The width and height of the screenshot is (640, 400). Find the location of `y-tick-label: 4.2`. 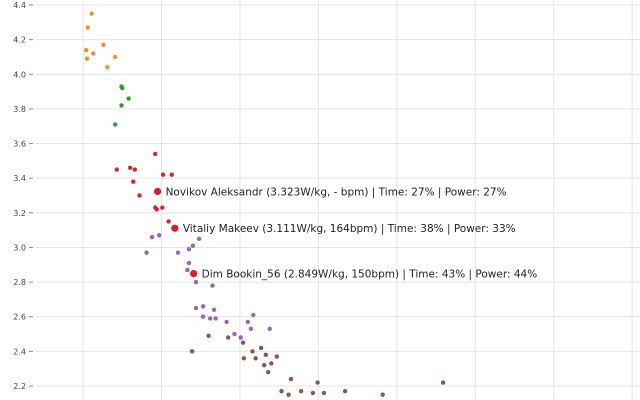

y-tick-label: 4.2 is located at coordinates (19, 40).